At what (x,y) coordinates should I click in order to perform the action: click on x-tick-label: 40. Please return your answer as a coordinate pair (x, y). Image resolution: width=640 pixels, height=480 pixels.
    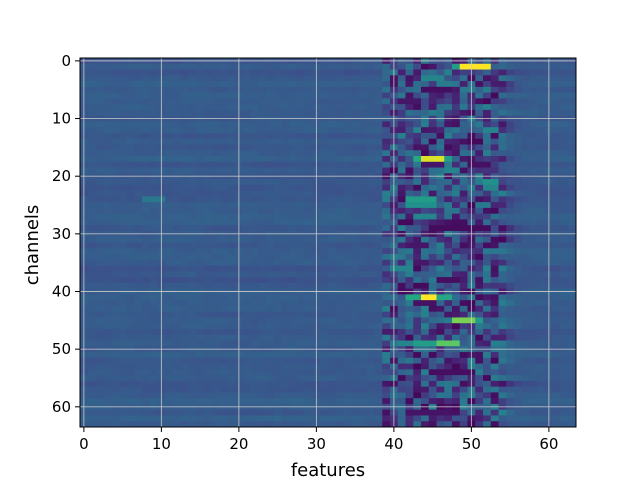
    Looking at the image, I should click on (393, 444).